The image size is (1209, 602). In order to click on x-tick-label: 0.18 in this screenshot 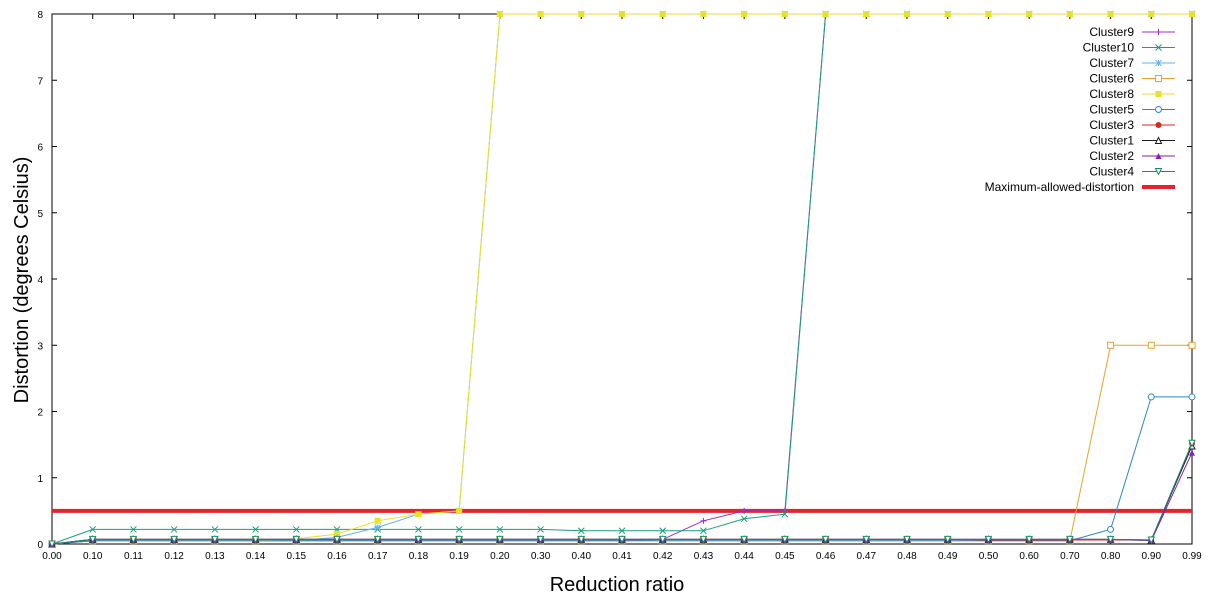, I will do `click(419, 556)`.